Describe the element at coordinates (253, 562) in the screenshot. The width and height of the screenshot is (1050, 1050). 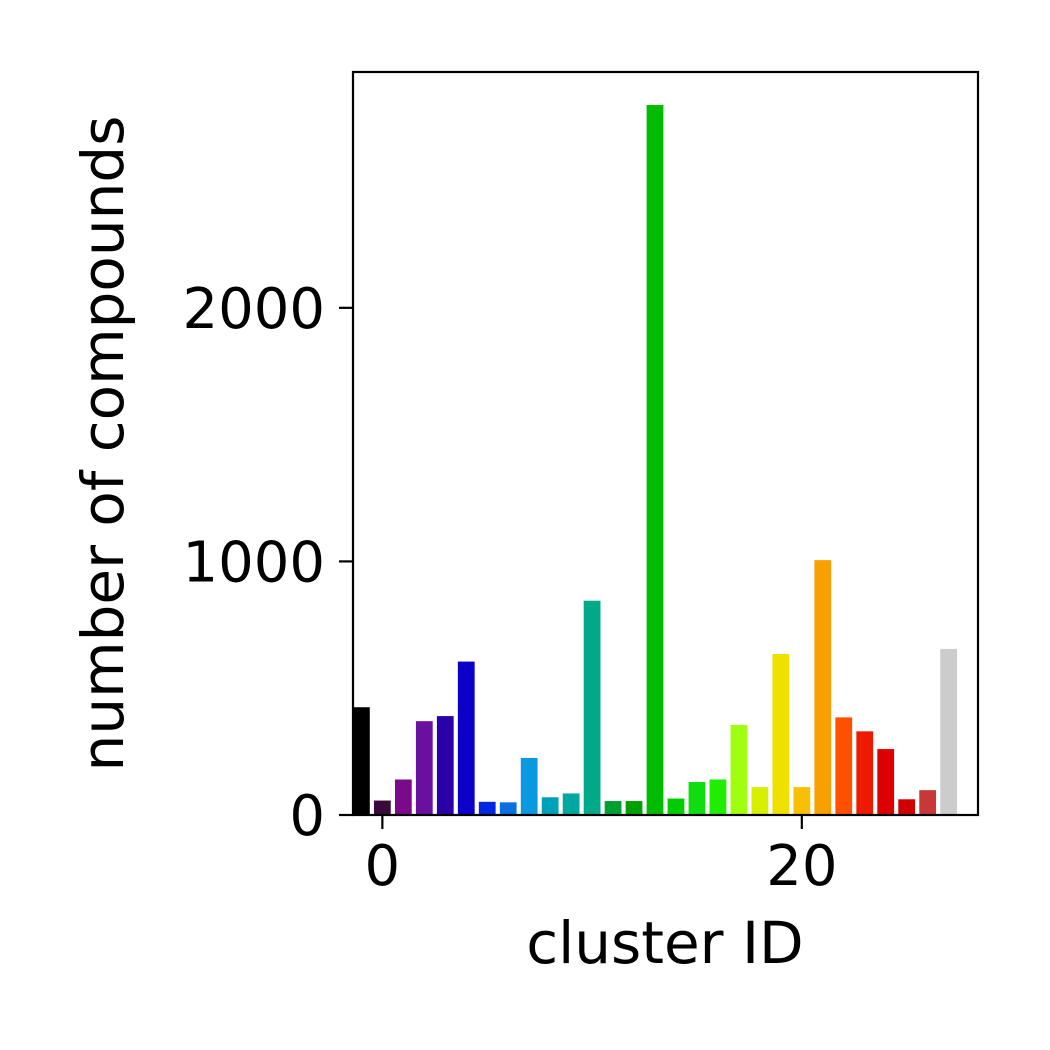
I see `y-tick-label: 1000` at that location.